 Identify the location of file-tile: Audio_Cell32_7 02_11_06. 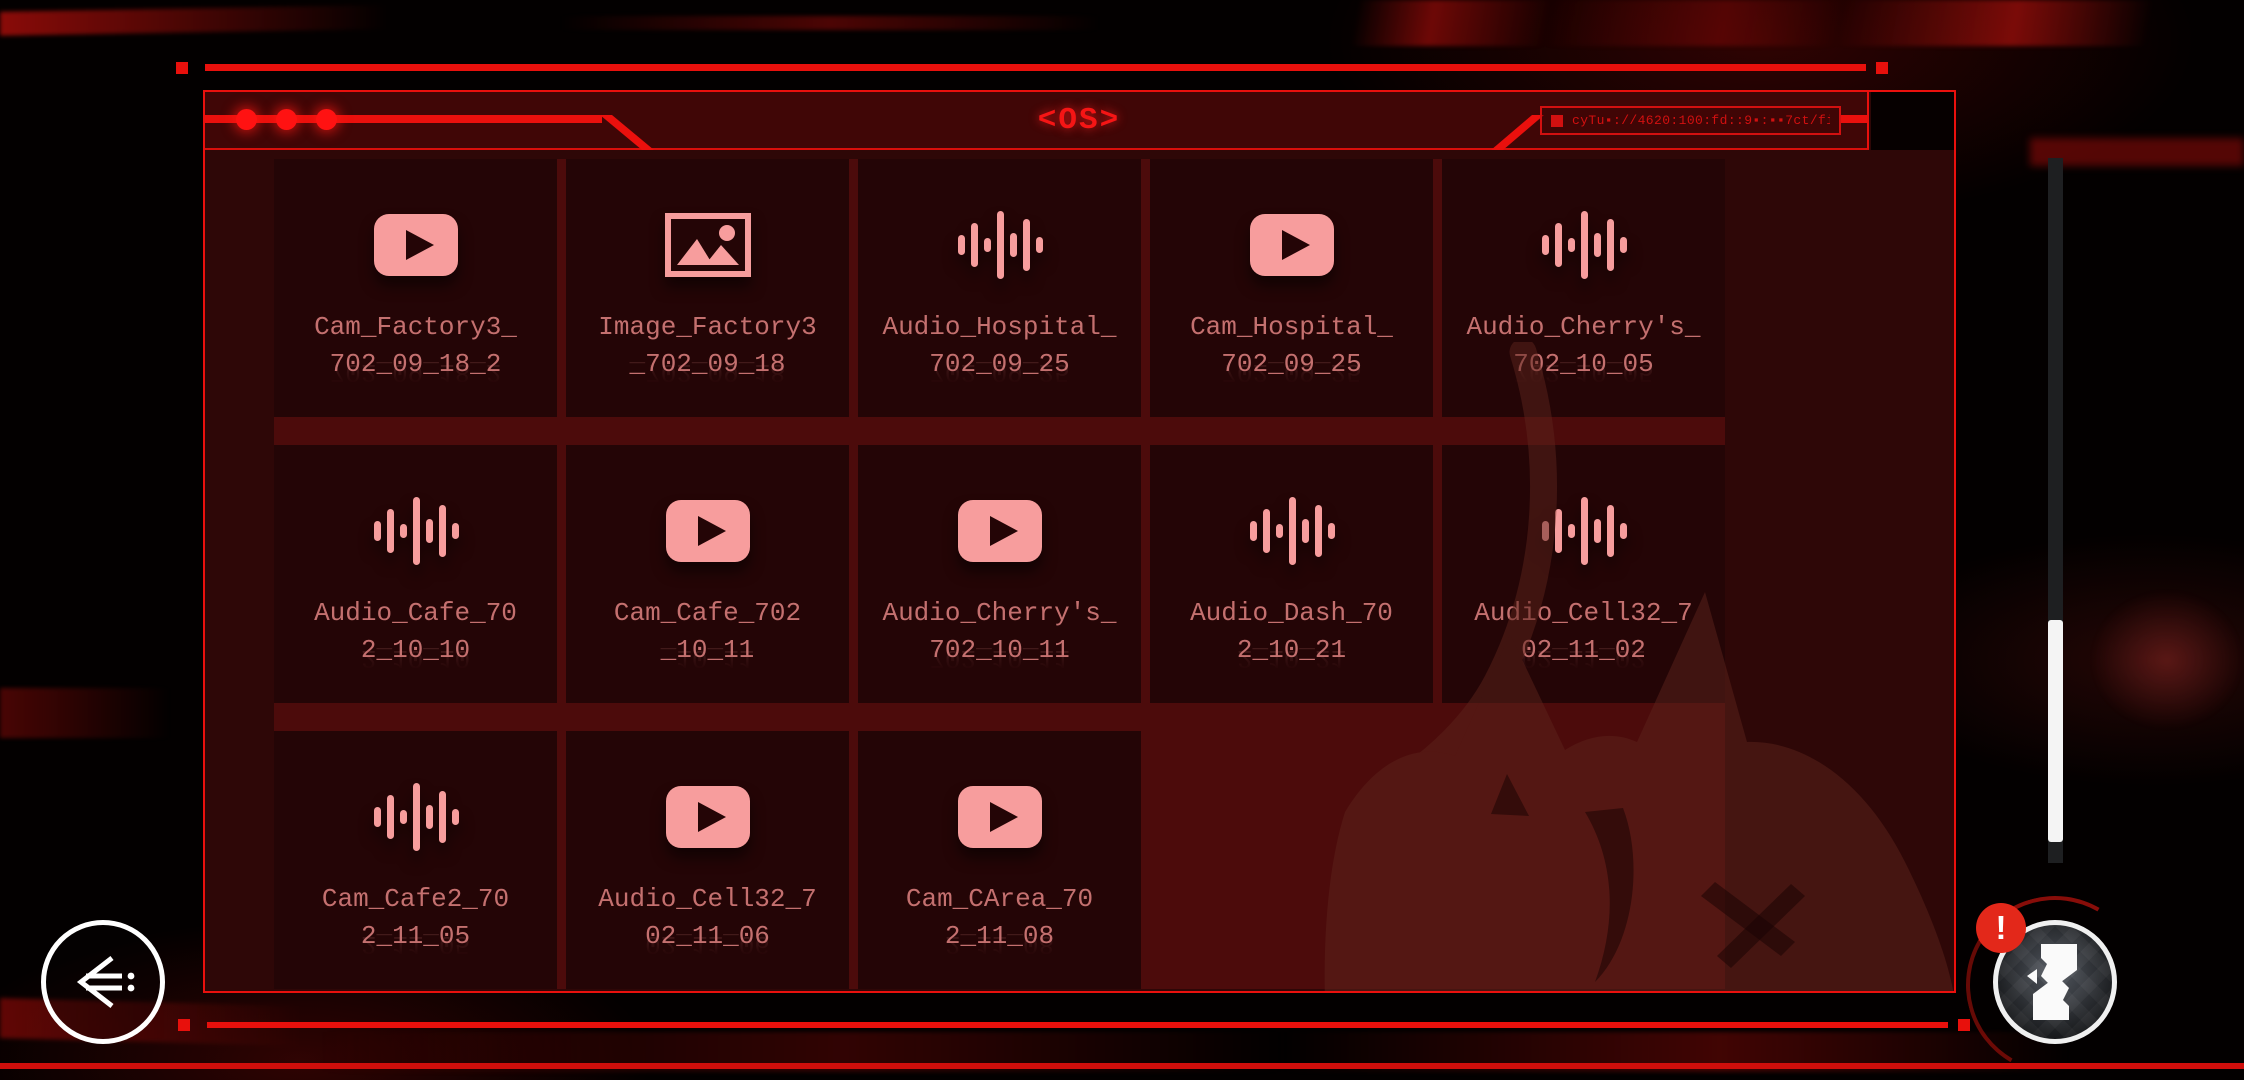
(707, 860).